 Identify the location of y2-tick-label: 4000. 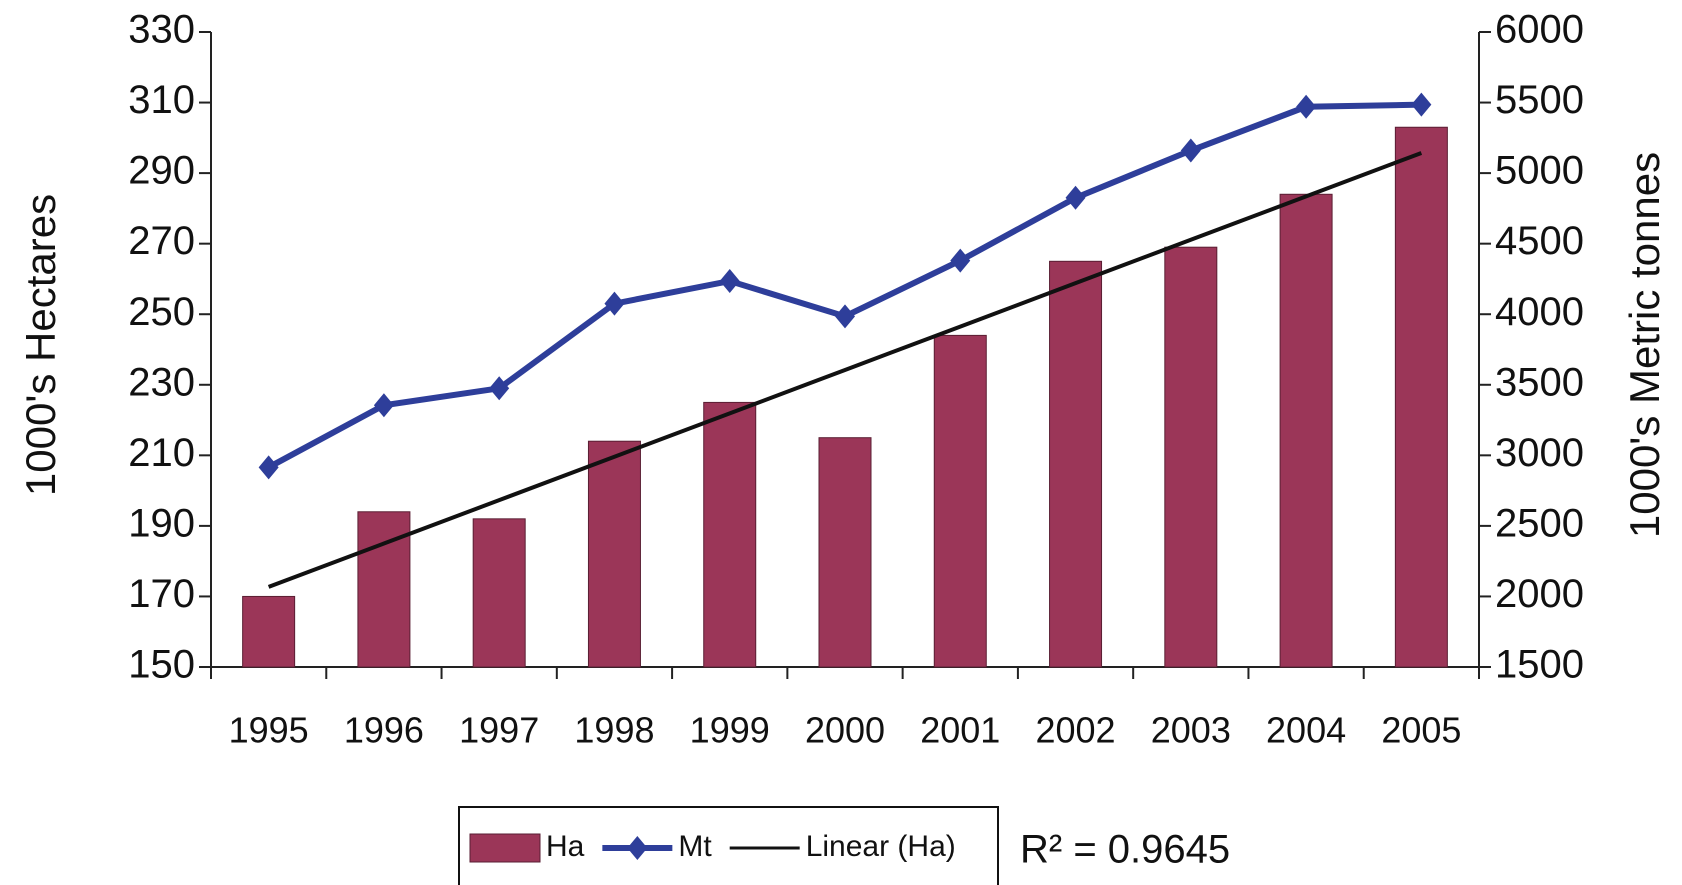
(1539, 312).